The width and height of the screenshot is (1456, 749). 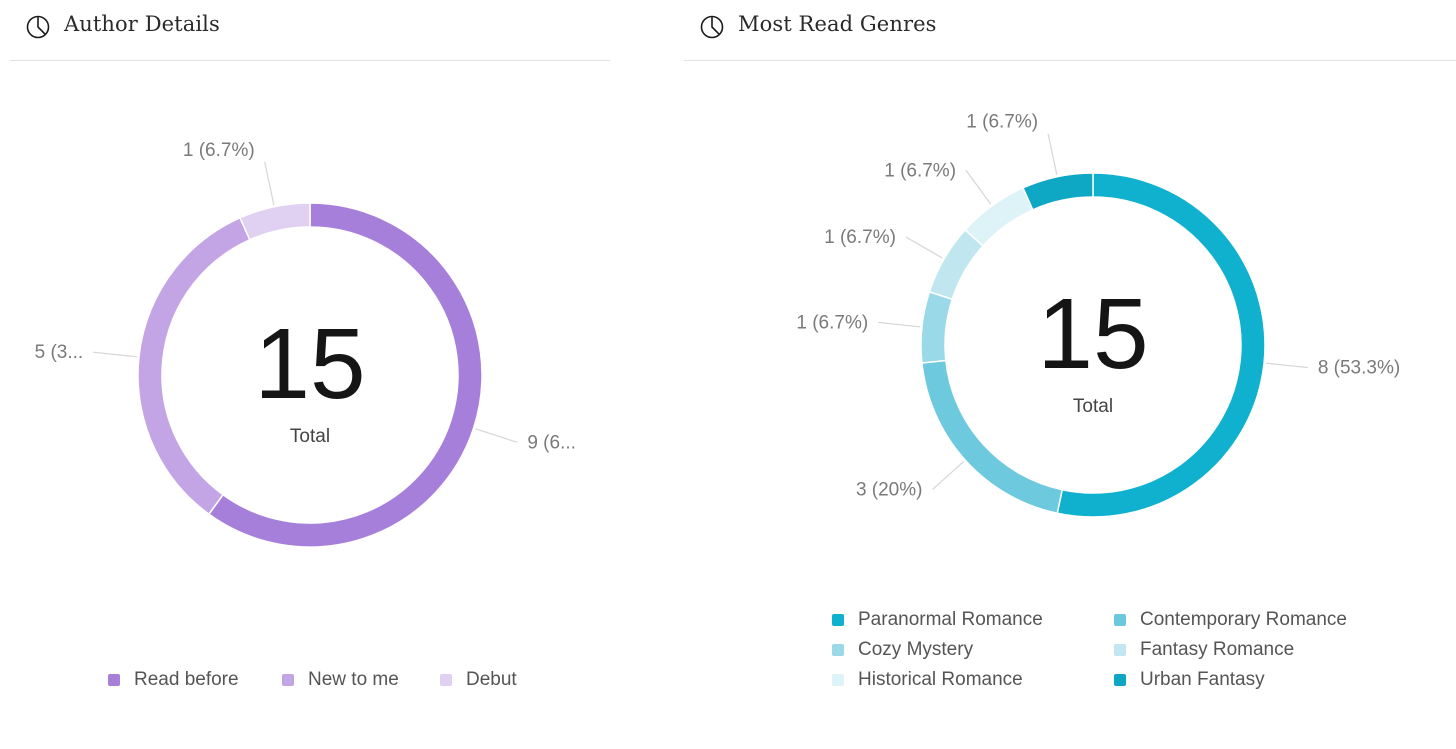 I want to click on legend-label: Debut, so click(x=491, y=679).